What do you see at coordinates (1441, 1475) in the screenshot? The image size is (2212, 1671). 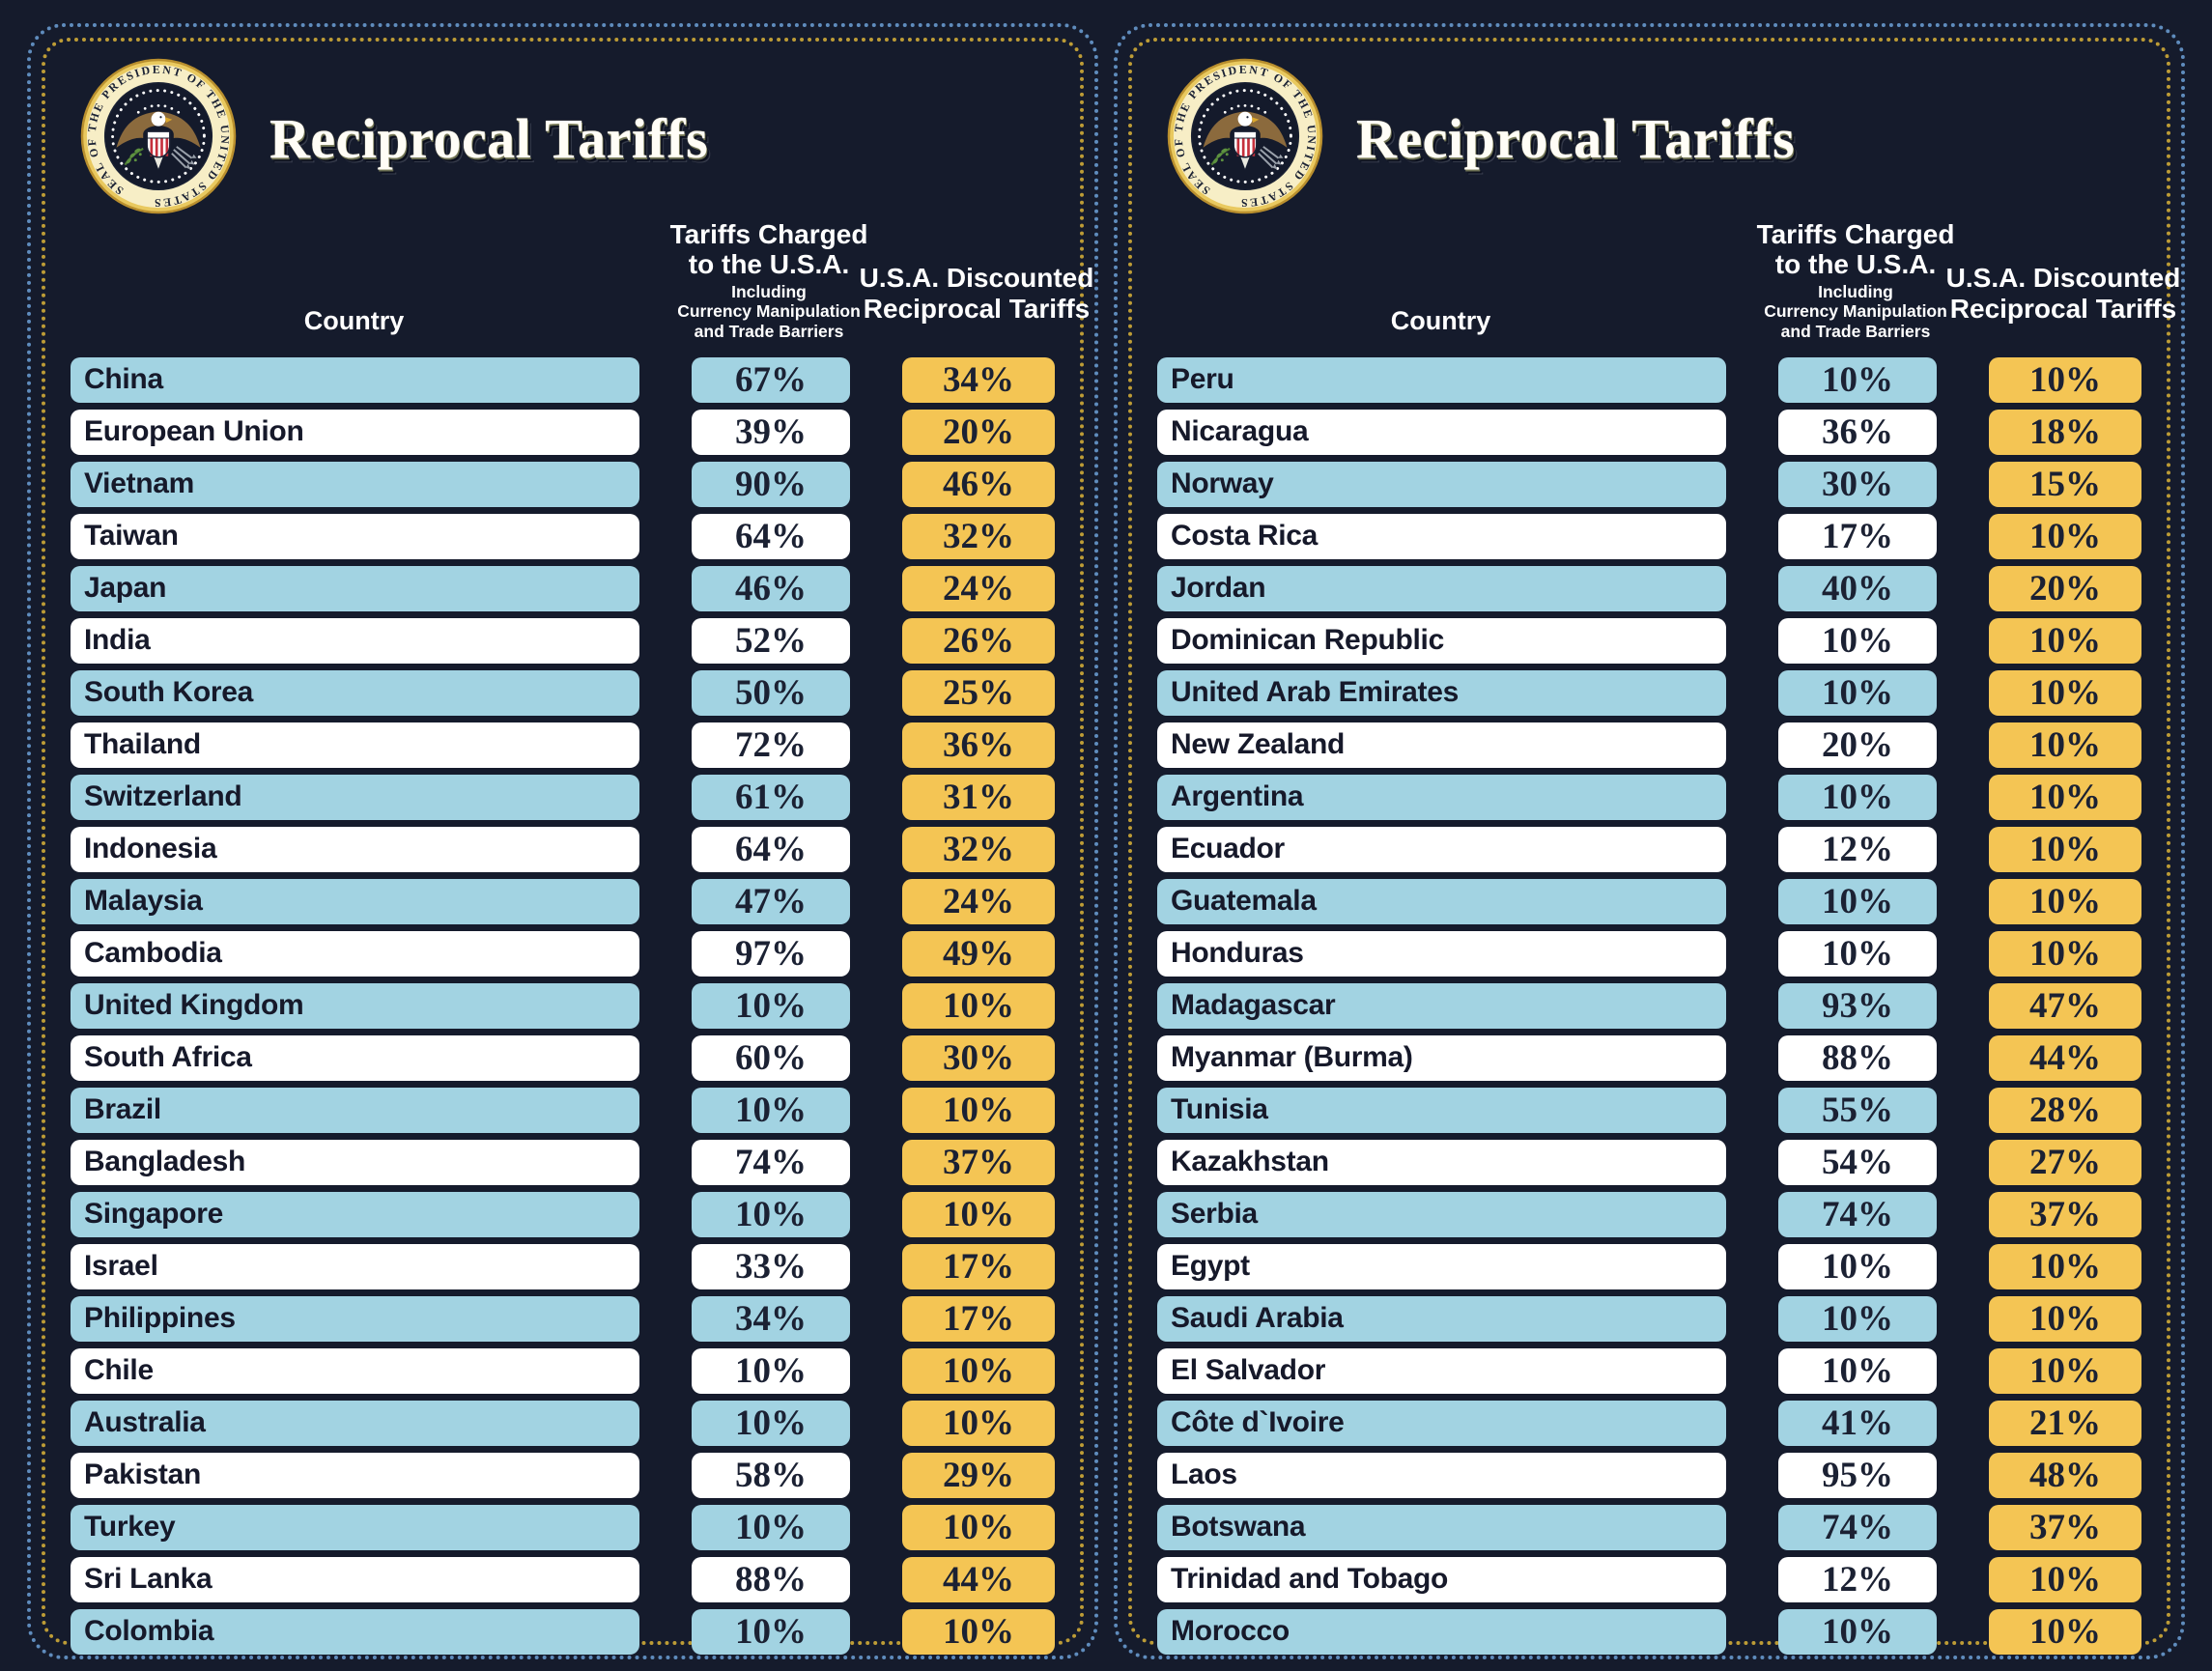 I see `country-cell: Laos` at bounding box center [1441, 1475].